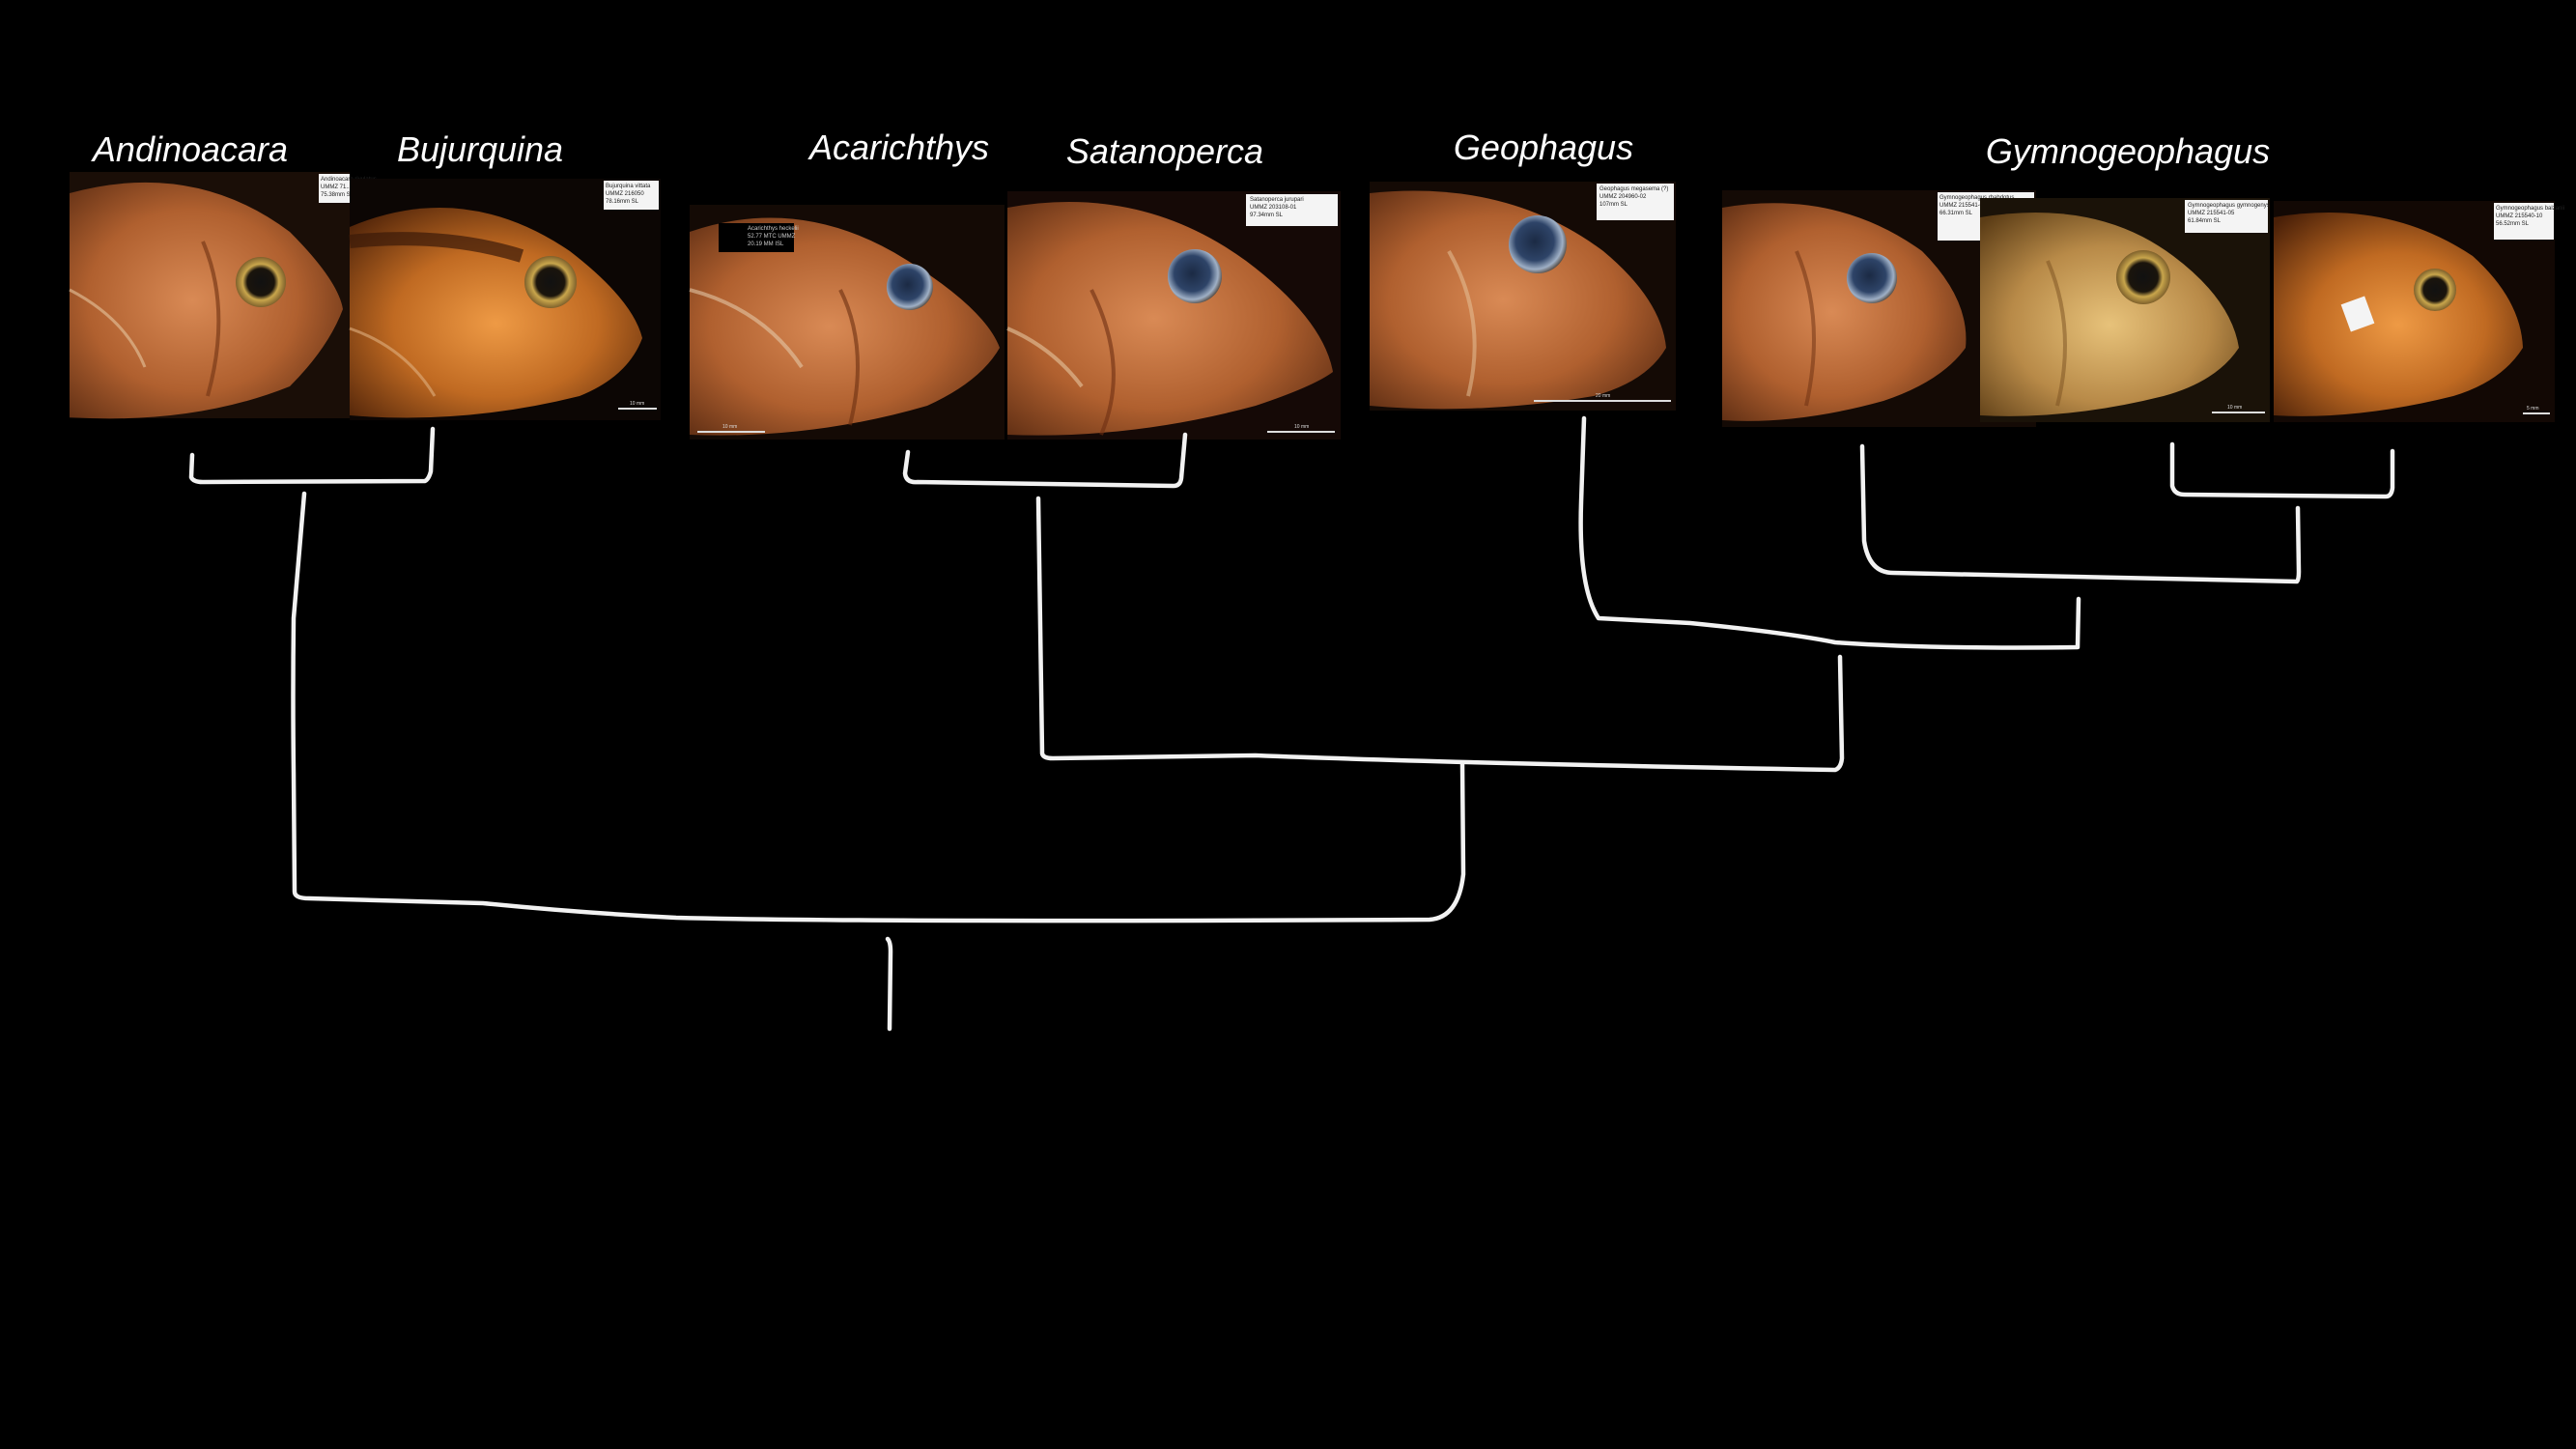  What do you see at coordinates (878, 707) in the screenshot?
I see `branch-root-split` at bounding box center [878, 707].